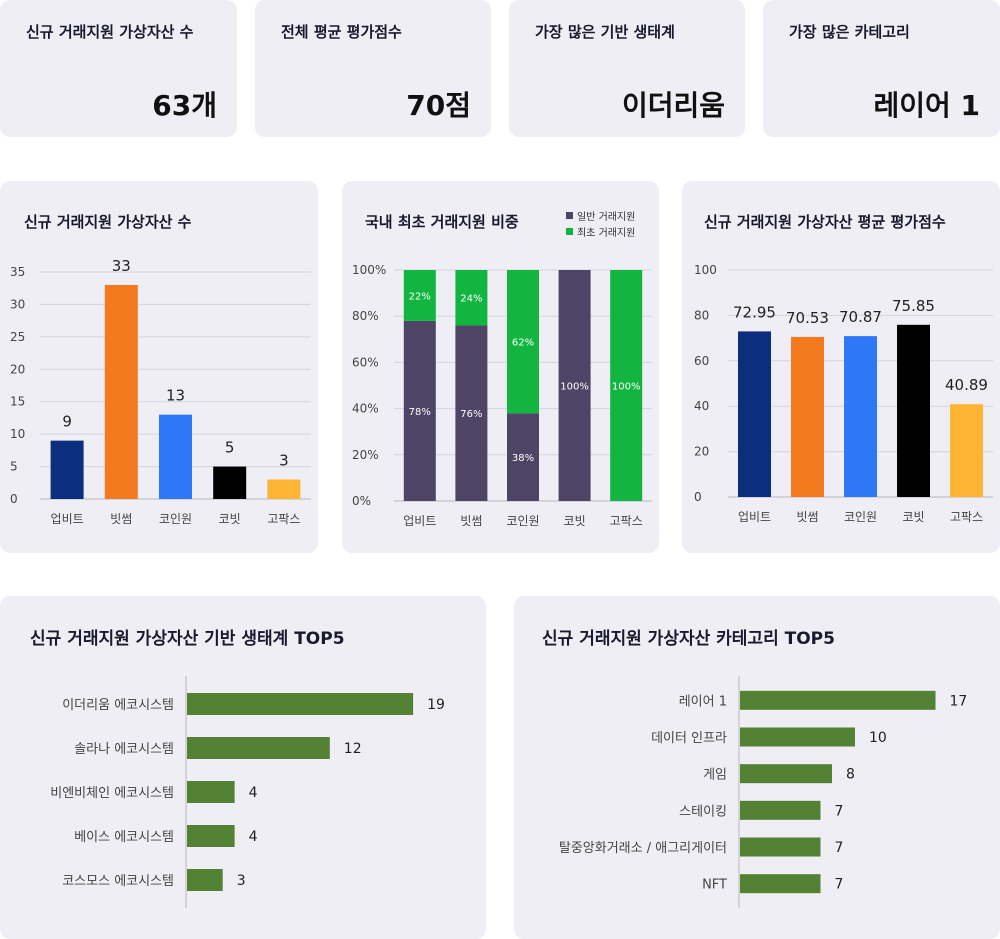  Describe the element at coordinates (606, 217) in the screenshot. I see `legend-label: 일반 거래지원` at that location.